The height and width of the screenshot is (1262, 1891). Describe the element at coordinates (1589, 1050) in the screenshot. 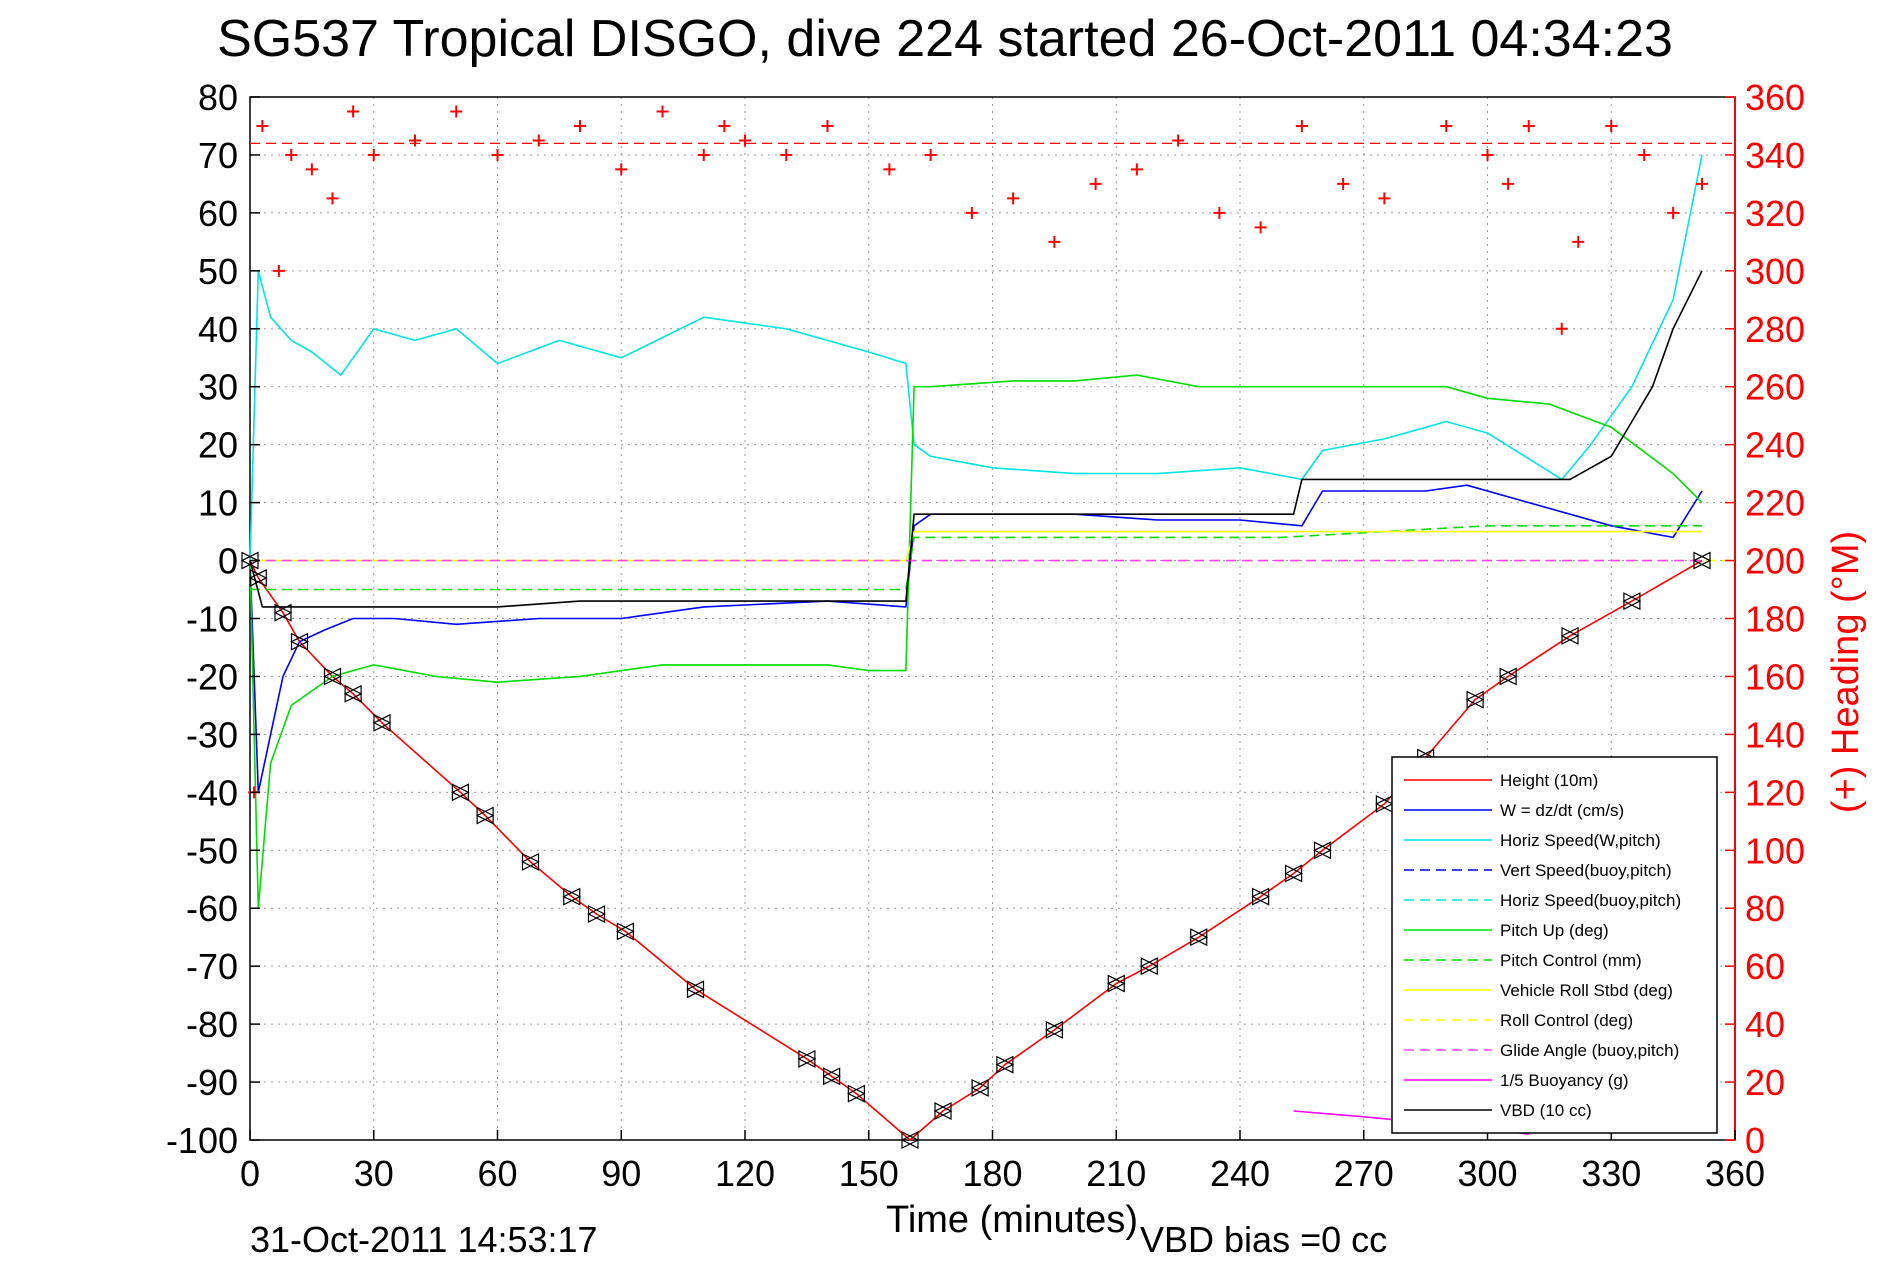

I see `legend-label: Glide Angle (buoy,pitch)` at that location.